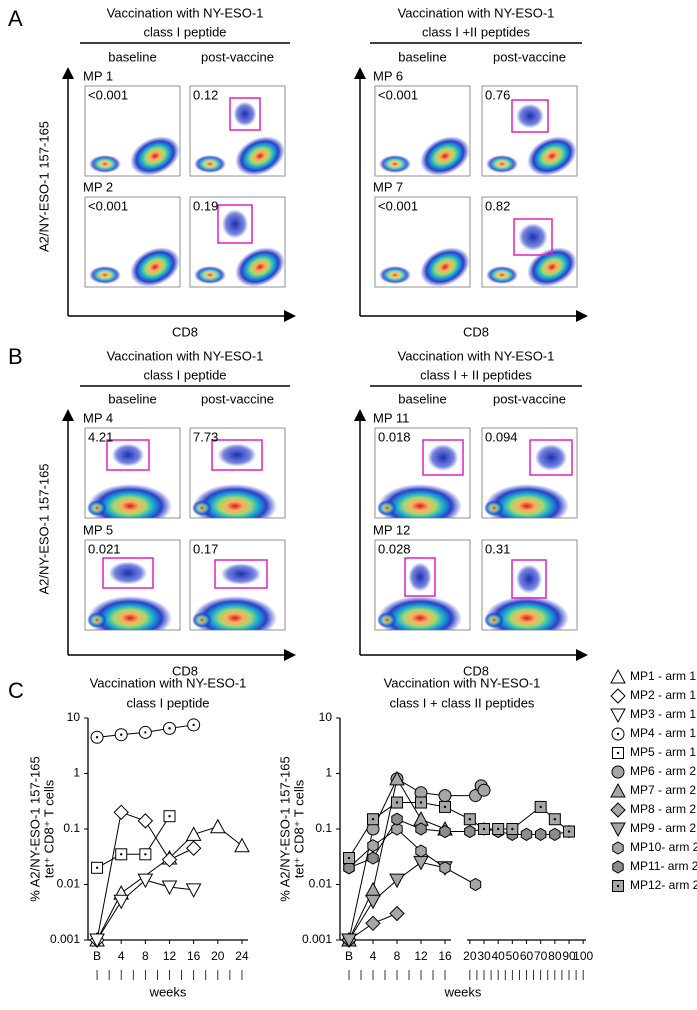  What do you see at coordinates (205, 205) in the screenshot?
I see `frequency-label: 0.19` at bounding box center [205, 205].